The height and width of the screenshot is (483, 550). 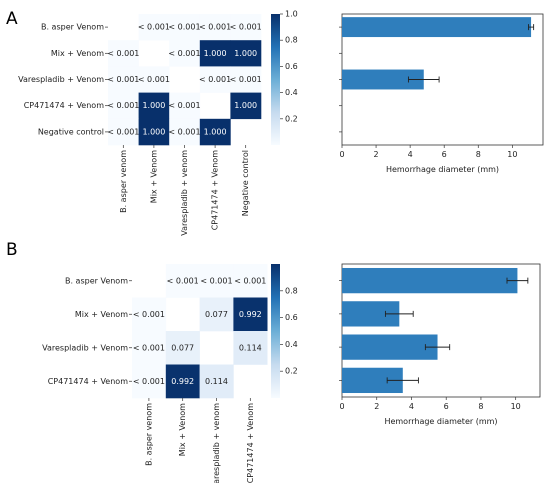 What do you see at coordinates (441, 330) in the screenshot?
I see `bar-axes-frame` at bounding box center [441, 330].